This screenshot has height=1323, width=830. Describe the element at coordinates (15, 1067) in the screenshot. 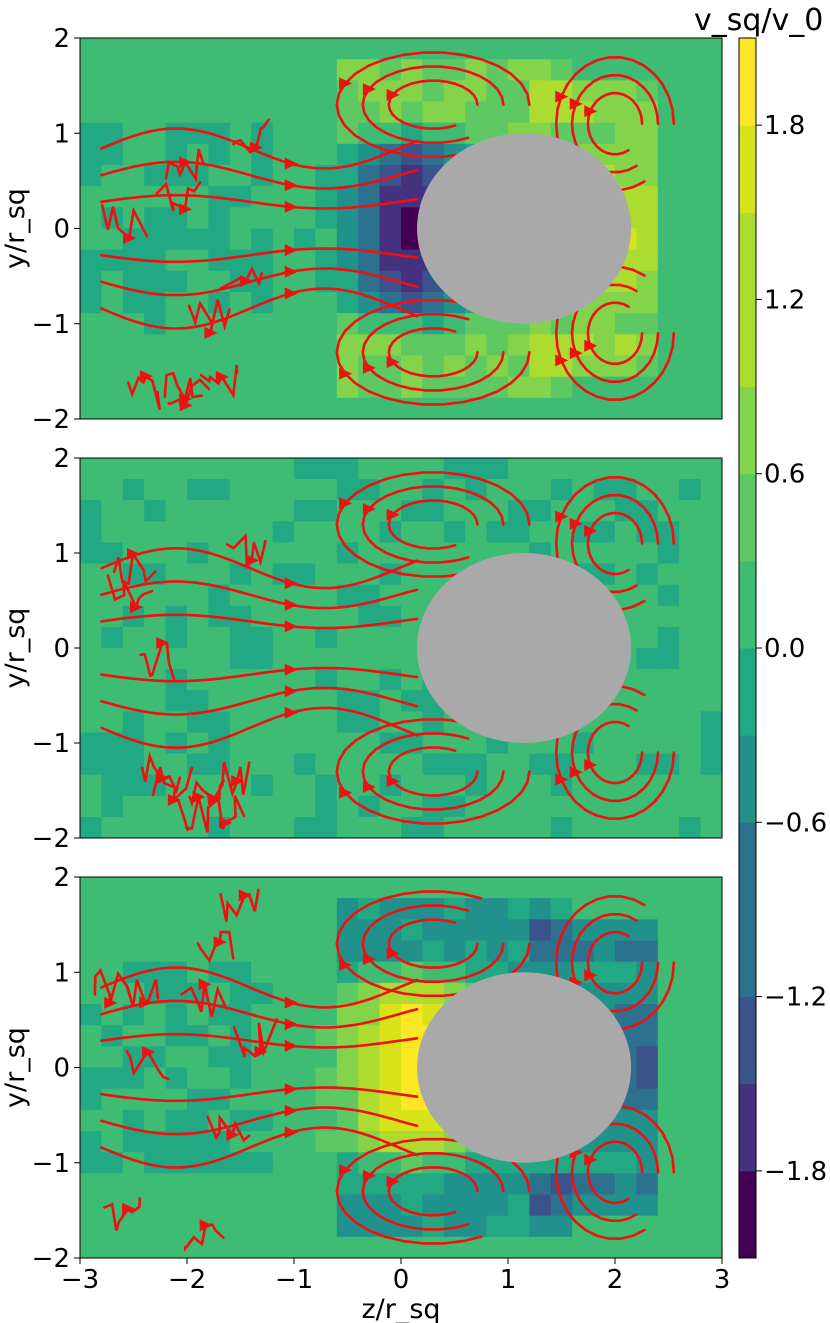

I see `y-axis-label-bottom: y/r_sq` at that location.